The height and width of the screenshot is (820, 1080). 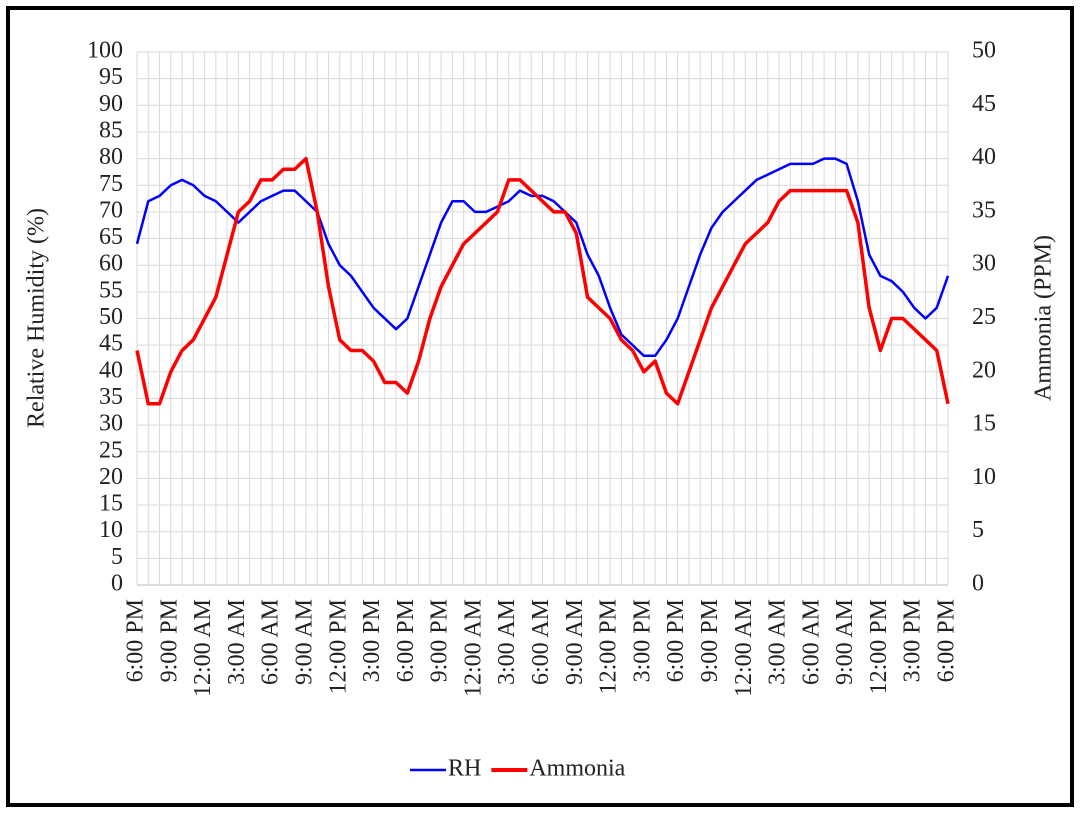 I want to click on y-tick-label: 25, so click(x=111, y=450).